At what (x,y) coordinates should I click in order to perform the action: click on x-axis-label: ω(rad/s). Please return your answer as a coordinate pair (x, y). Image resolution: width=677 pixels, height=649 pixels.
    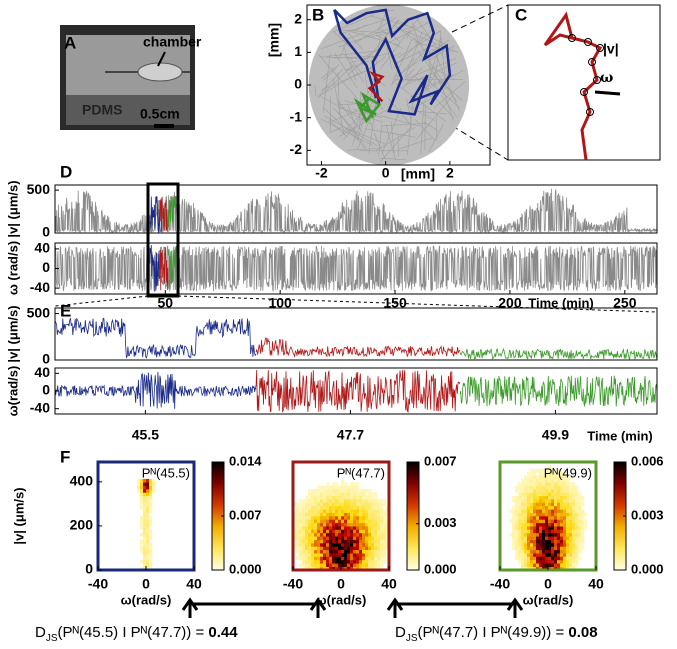
    Looking at the image, I should click on (146, 599).